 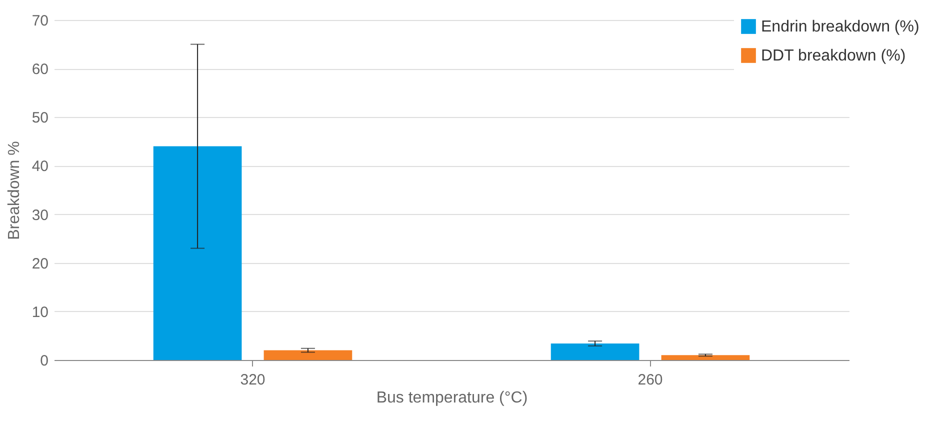 I want to click on legend-label: Endrin breakdown (%), so click(x=840, y=27).